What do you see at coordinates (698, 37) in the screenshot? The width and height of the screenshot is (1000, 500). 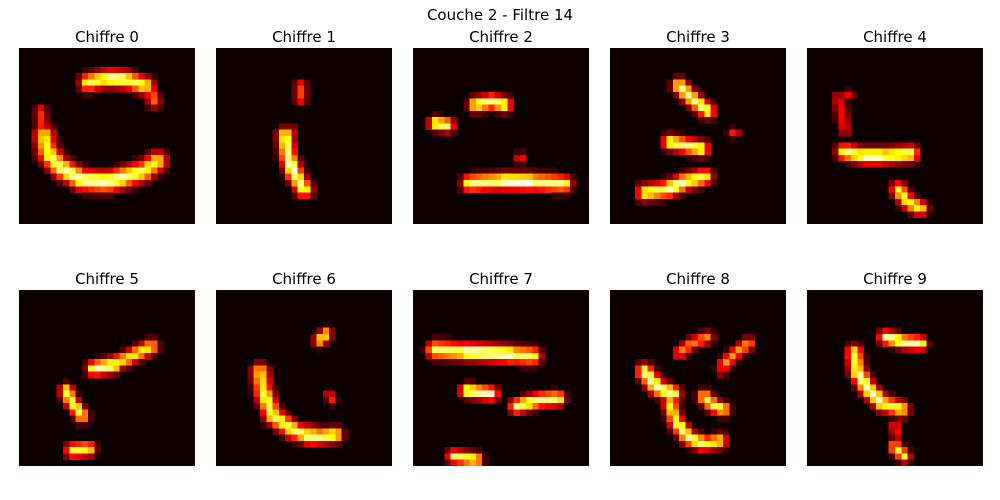 I see `panel-title: Chiffre 3` at bounding box center [698, 37].